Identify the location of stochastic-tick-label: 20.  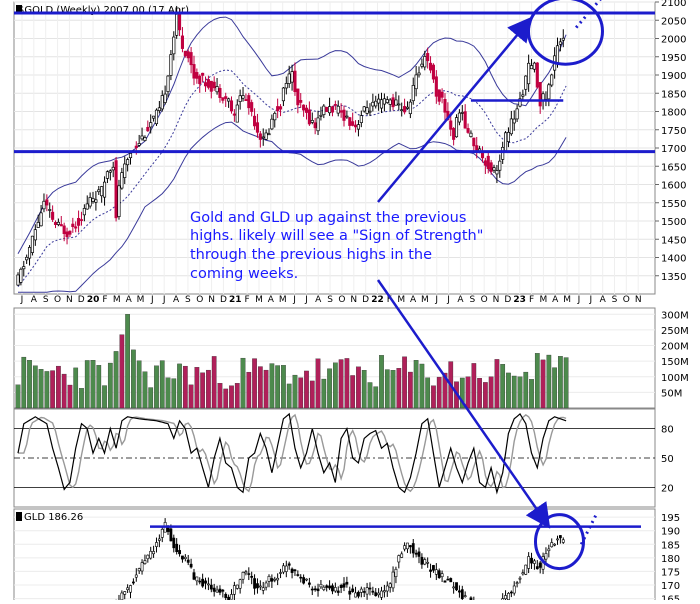
(667, 488).